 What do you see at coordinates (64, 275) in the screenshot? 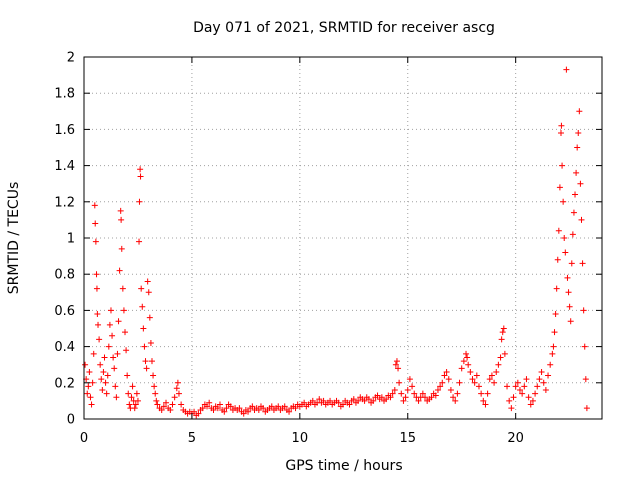
I see `y-tick-label: 0.8` at bounding box center [64, 275].